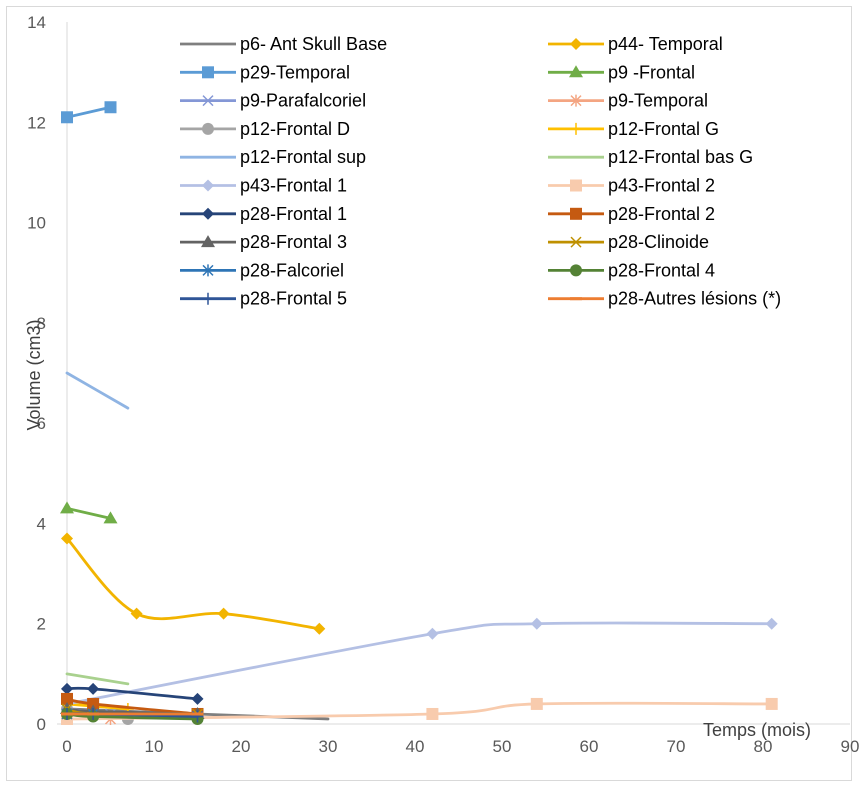 This screenshot has width=860, height=787. Describe the element at coordinates (658, 242) in the screenshot. I see `legend-label: p28-Clinoide` at that location.